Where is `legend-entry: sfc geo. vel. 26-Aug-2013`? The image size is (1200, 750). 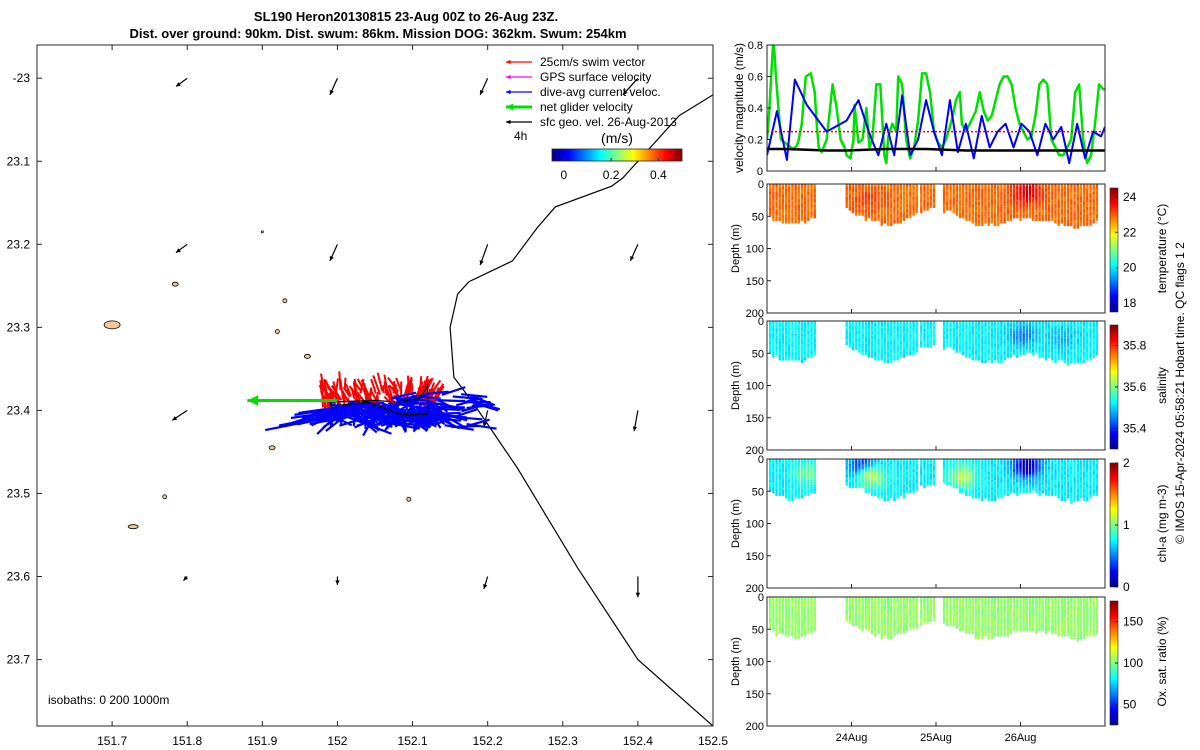
legend-entry: sfc geo. vel. 26-Aug-2013 is located at coordinates (591, 122).